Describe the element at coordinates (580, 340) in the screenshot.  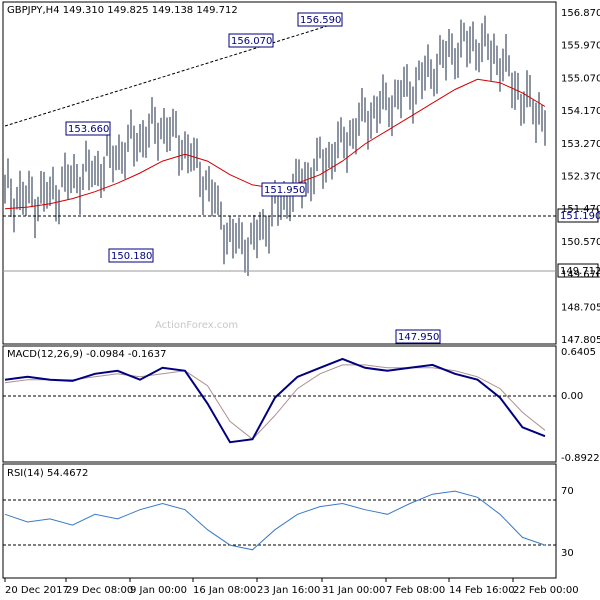
I see `price-y-tick: 147.805` at that location.